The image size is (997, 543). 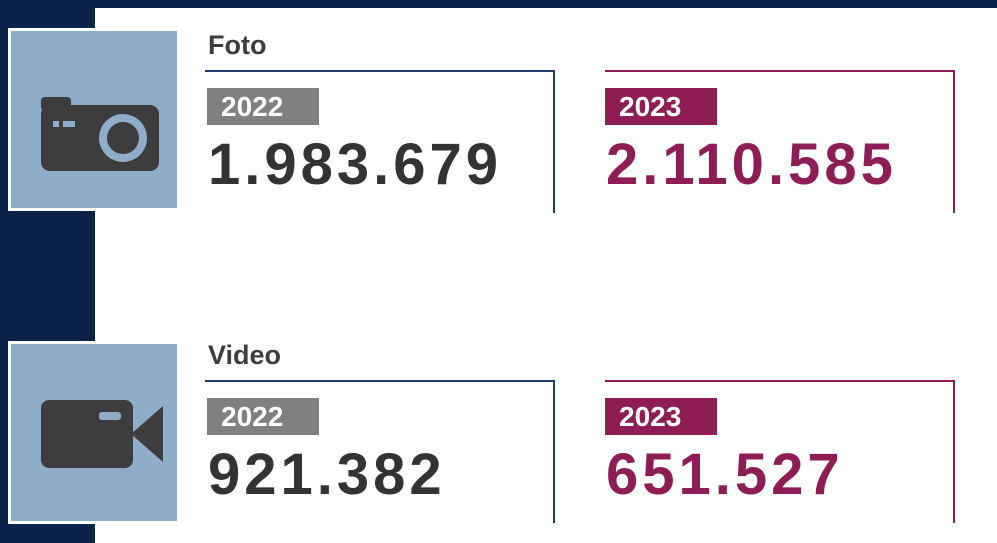 I want to click on video-icon-box, so click(x=94, y=432).